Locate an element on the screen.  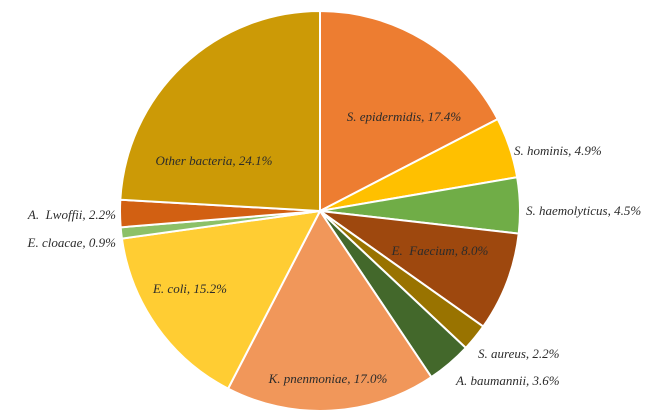
slice-label: E. coli, 15.2% is located at coordinates (189, 288).